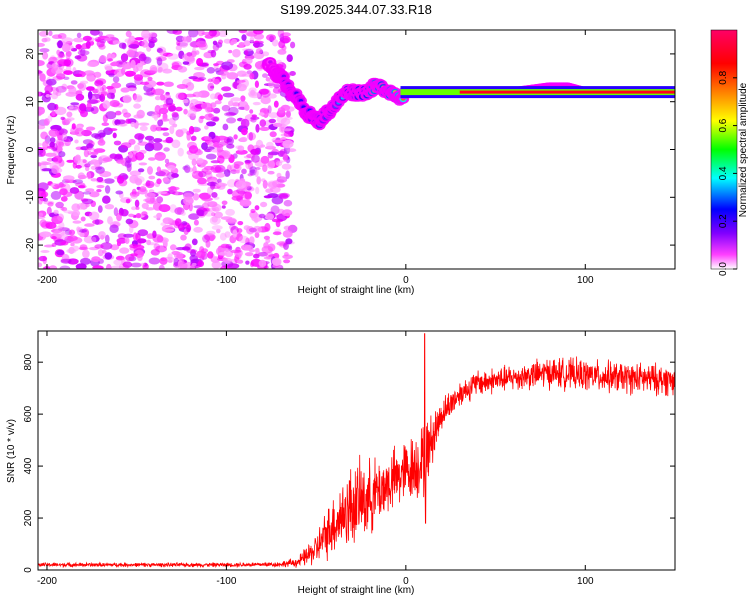  I want to click on colorbar-tick-label: 0.8, so click(723, 77).